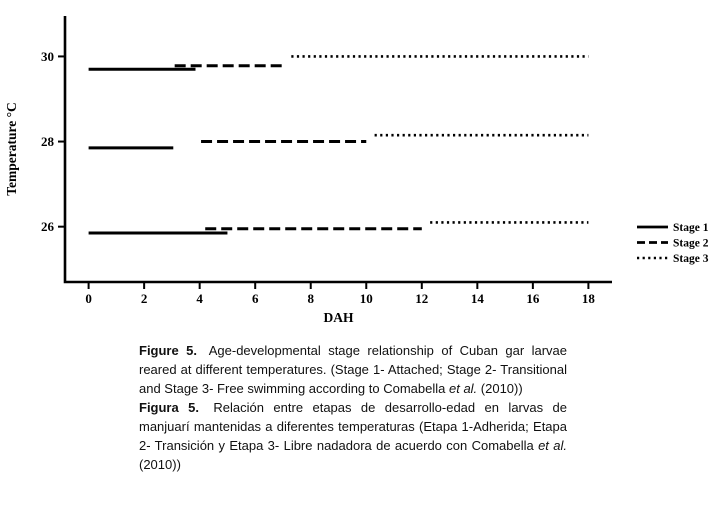 The width and height of the screenshot is (717, 517). I want to click on caption-label-es: Figura 5., so click(169, 407).